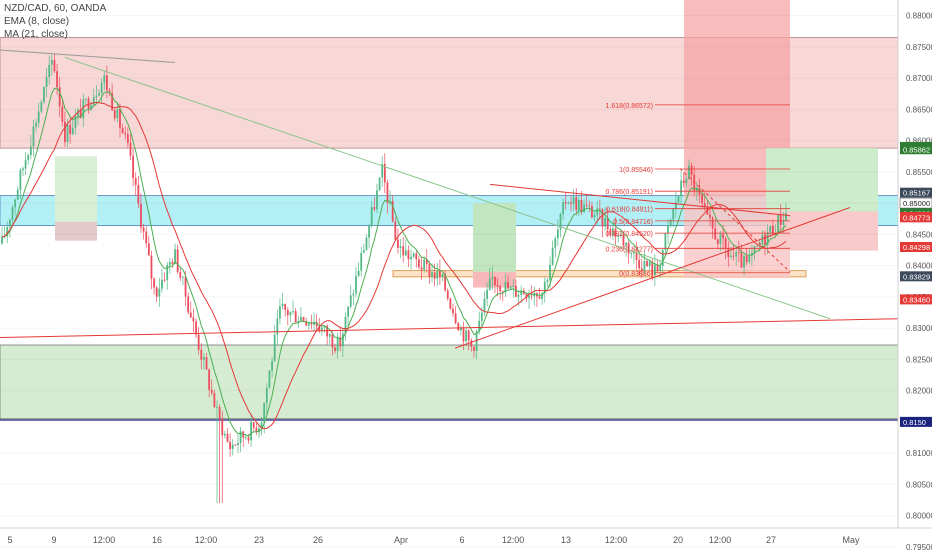  Describe the element at coordinates (735, 220) in the screenshot. I see `projection-dashed` at that location.